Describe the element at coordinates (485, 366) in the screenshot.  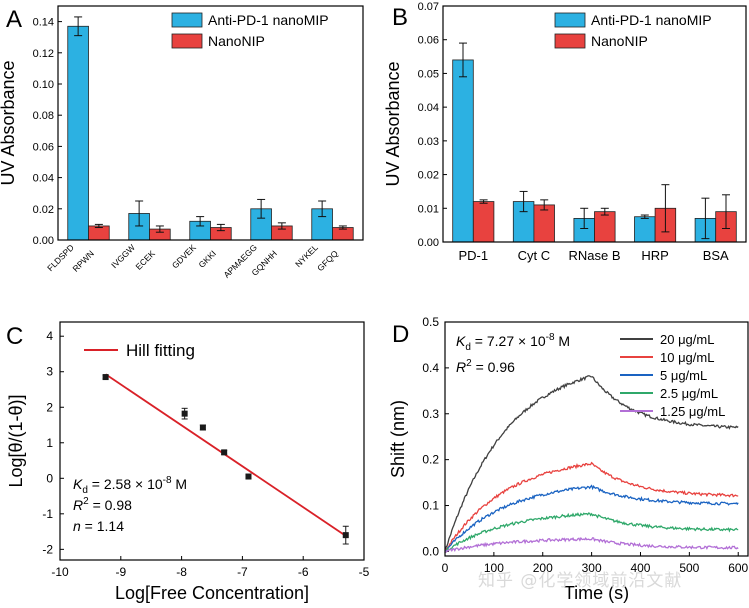
I see `d-r2-annotation: R2 = 0.96` at that location.